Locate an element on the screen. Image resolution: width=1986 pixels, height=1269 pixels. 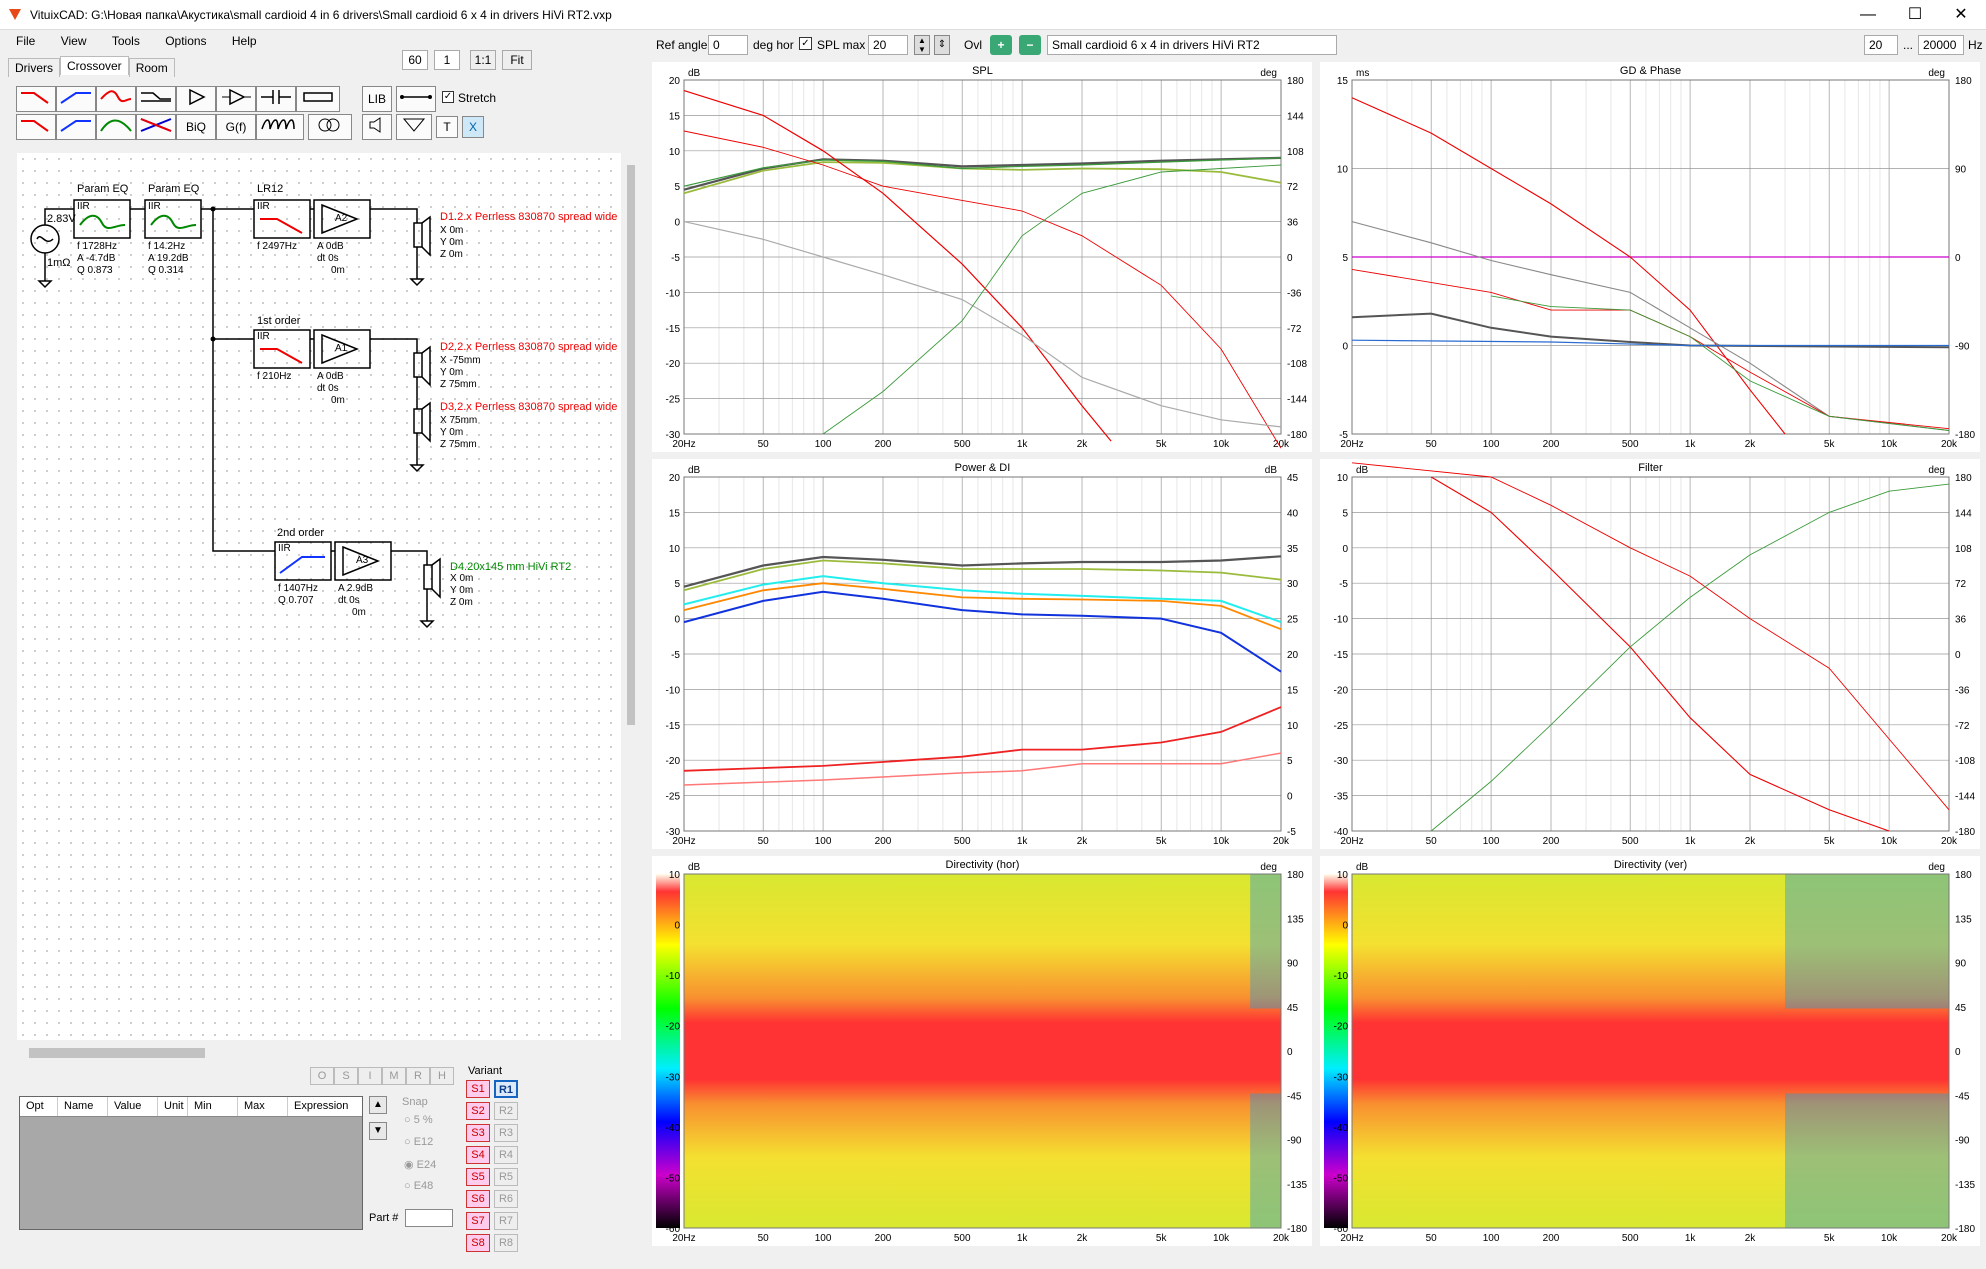
variant-r6: R6 is located at coordinates (506, 1199).